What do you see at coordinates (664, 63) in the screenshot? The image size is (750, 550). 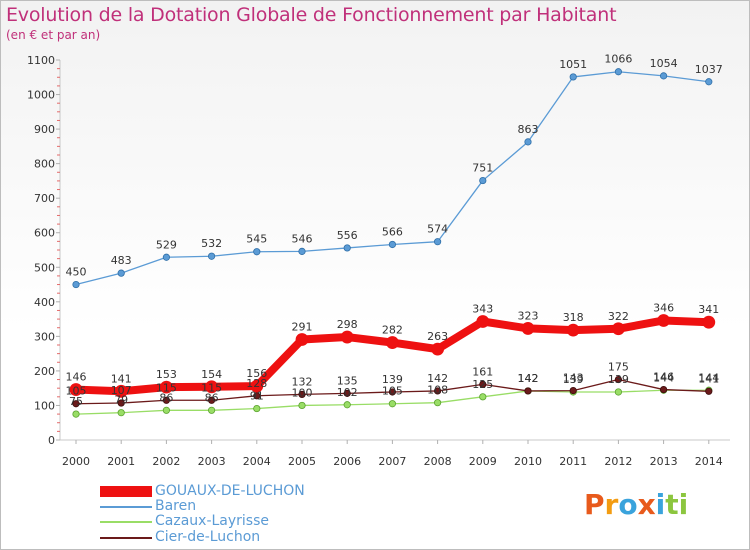 I see `data-label-baren: 1054` at bounding box center [664, 63].